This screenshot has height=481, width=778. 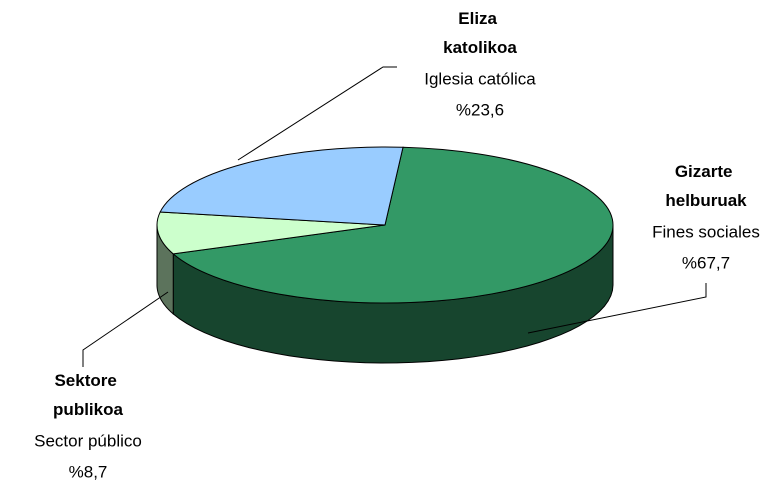 I want to click on category-label: Gizarte helburuak, so click(x=706, y=186).